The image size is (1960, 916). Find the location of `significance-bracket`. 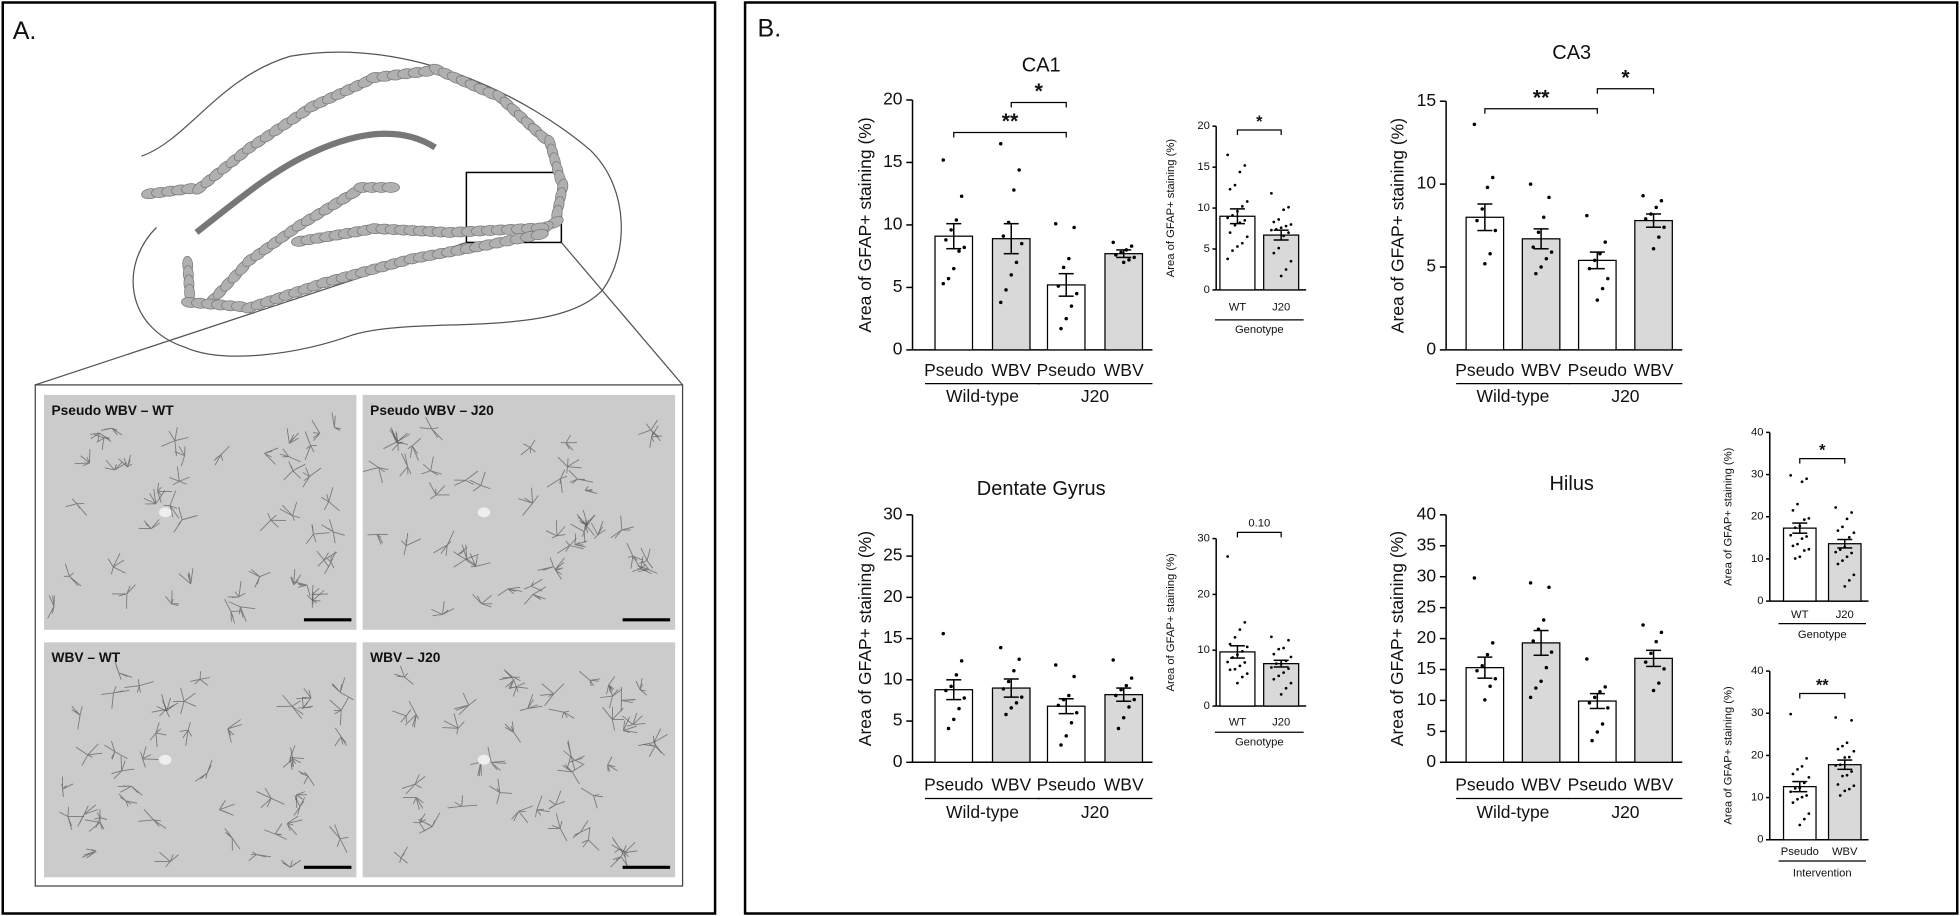

significance-bracket is located at coordinates (1541, 111).